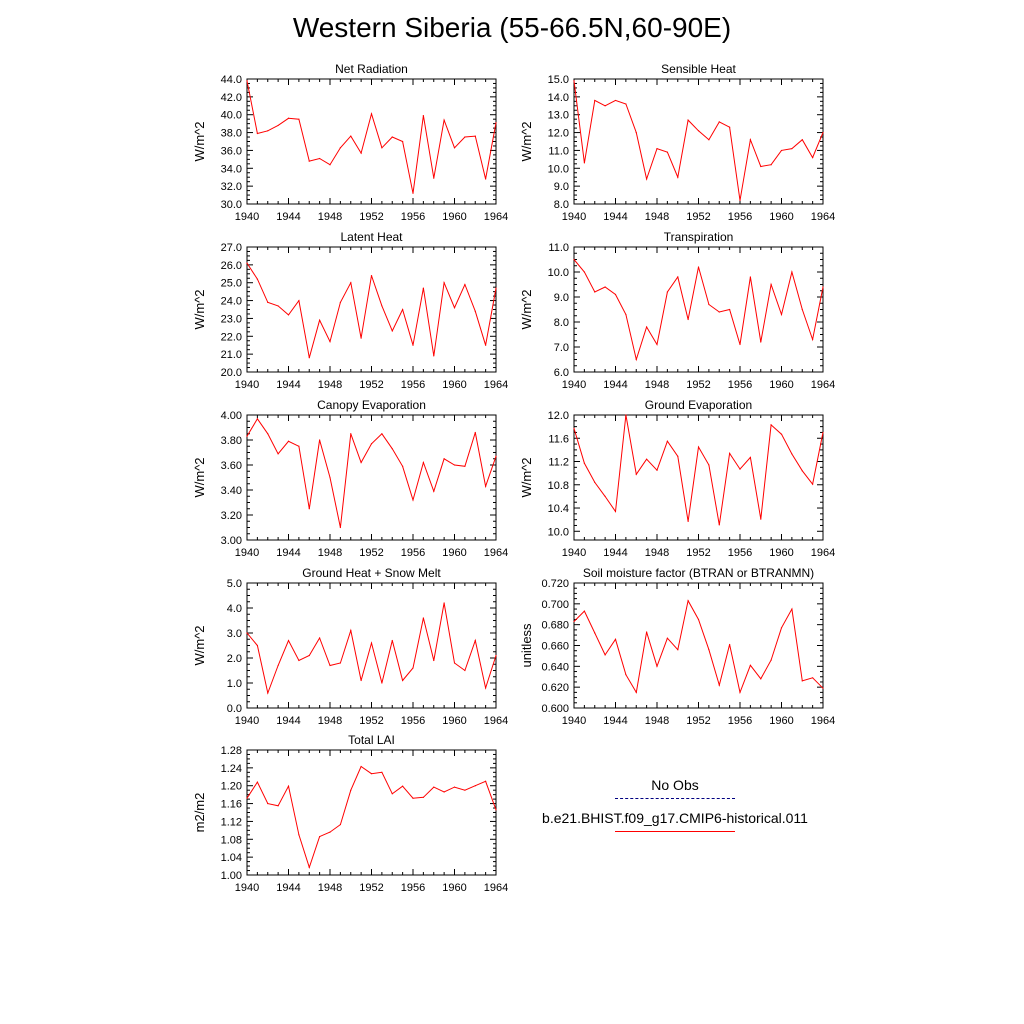  I want to click on y-tick-label: 3.80, so click(231, 441).